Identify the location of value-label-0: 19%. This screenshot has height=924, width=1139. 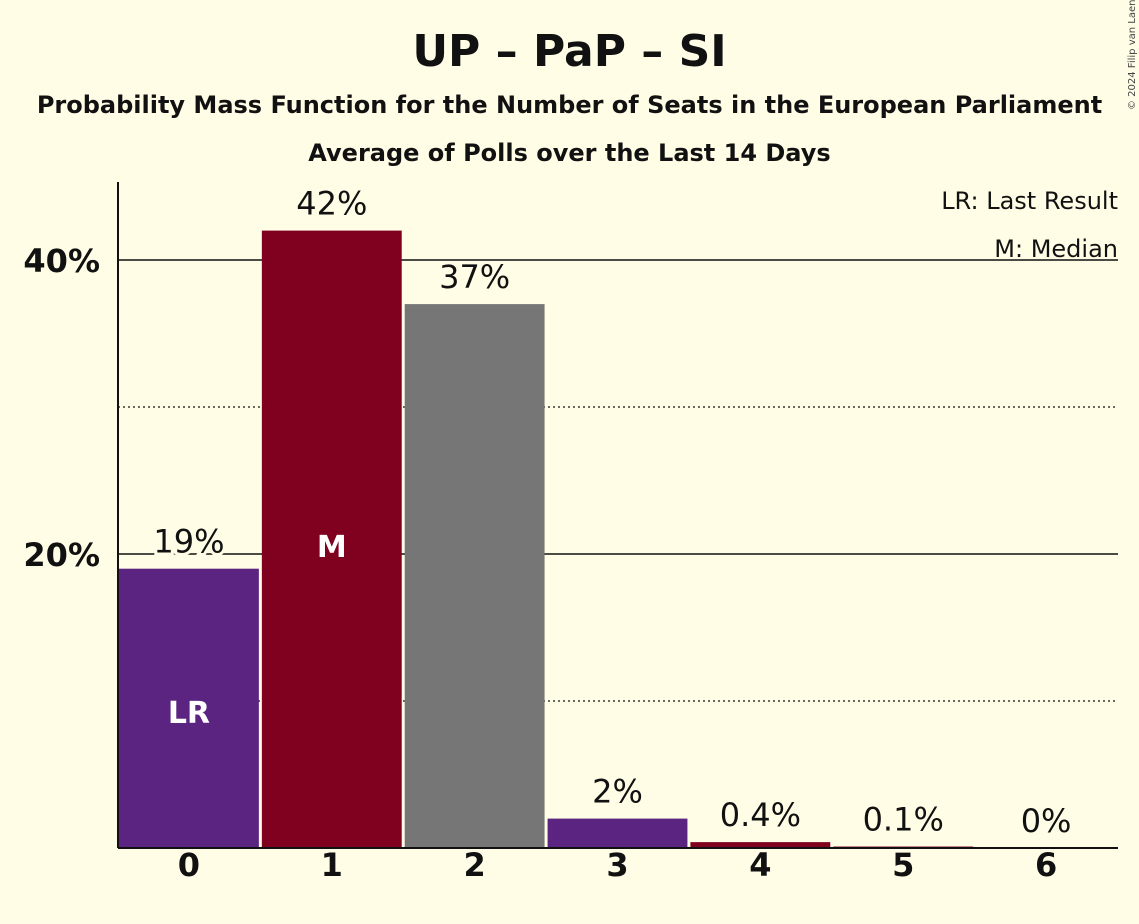
(188, 542).